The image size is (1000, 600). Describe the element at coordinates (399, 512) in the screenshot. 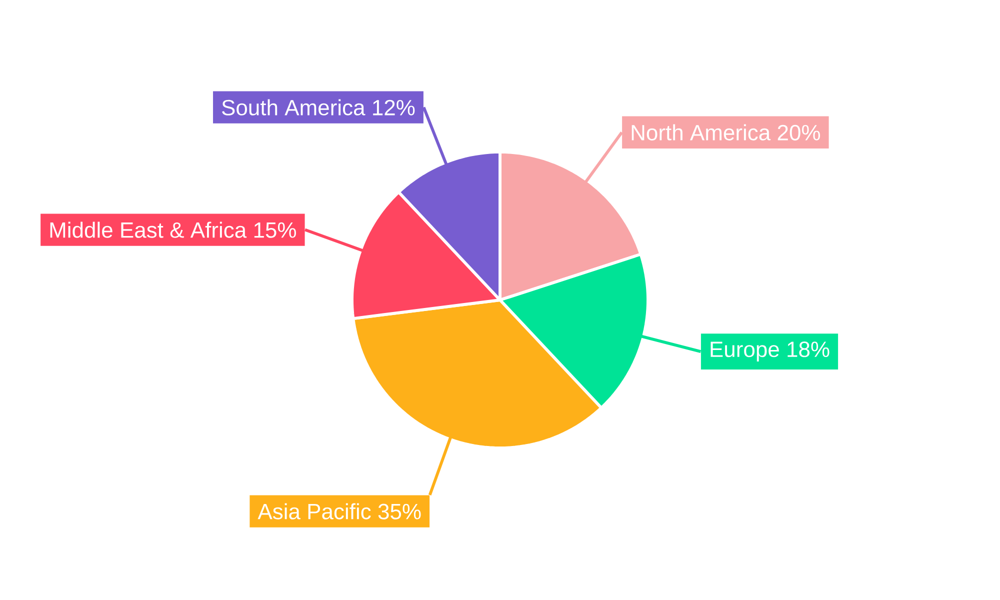

I see `data-label: 35%` at that location.